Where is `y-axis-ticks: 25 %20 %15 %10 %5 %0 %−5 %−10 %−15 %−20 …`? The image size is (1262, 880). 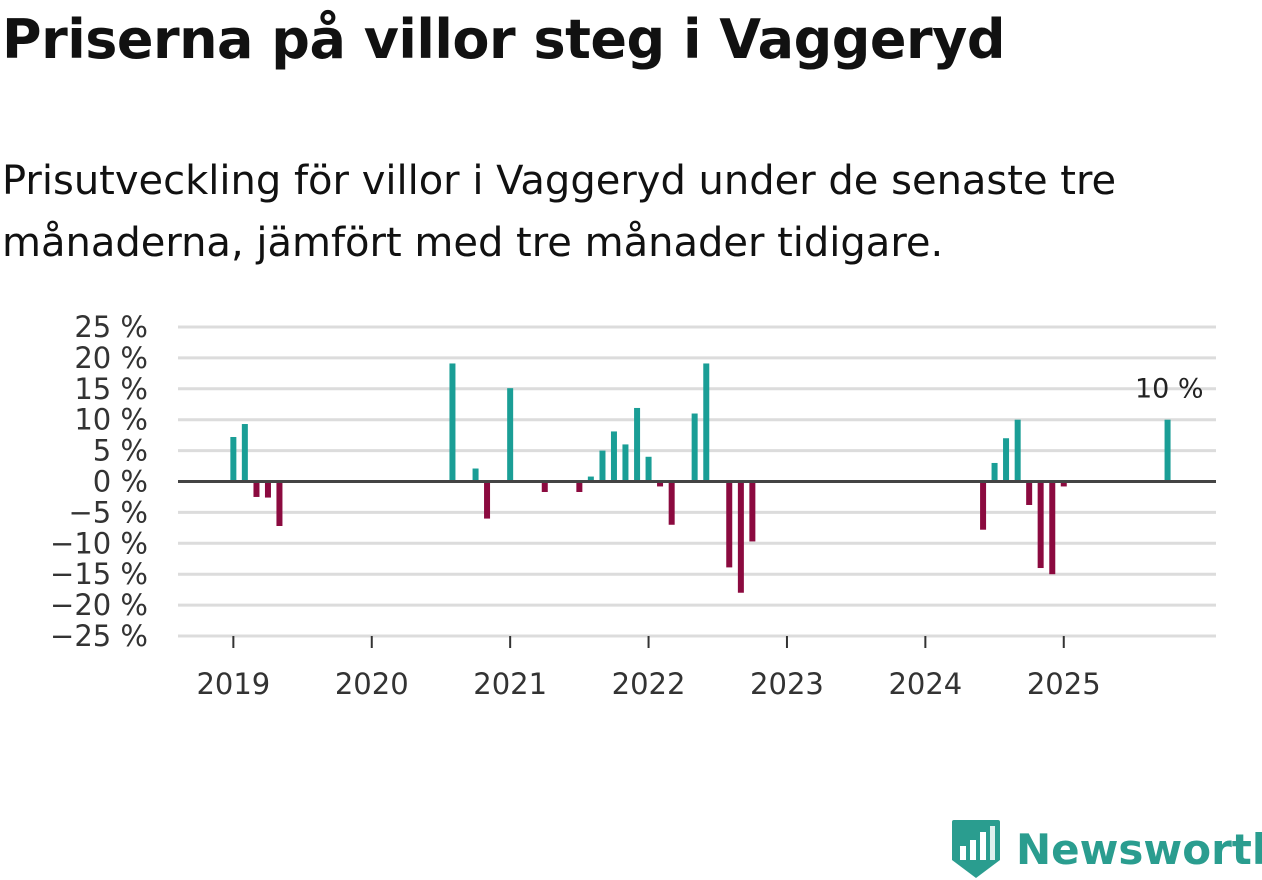
y-axis-ticks: 25 %20 %15 %10 %5 %0 %−5 %−10 %−15 %−20 … is located at coordinates (99, 481).